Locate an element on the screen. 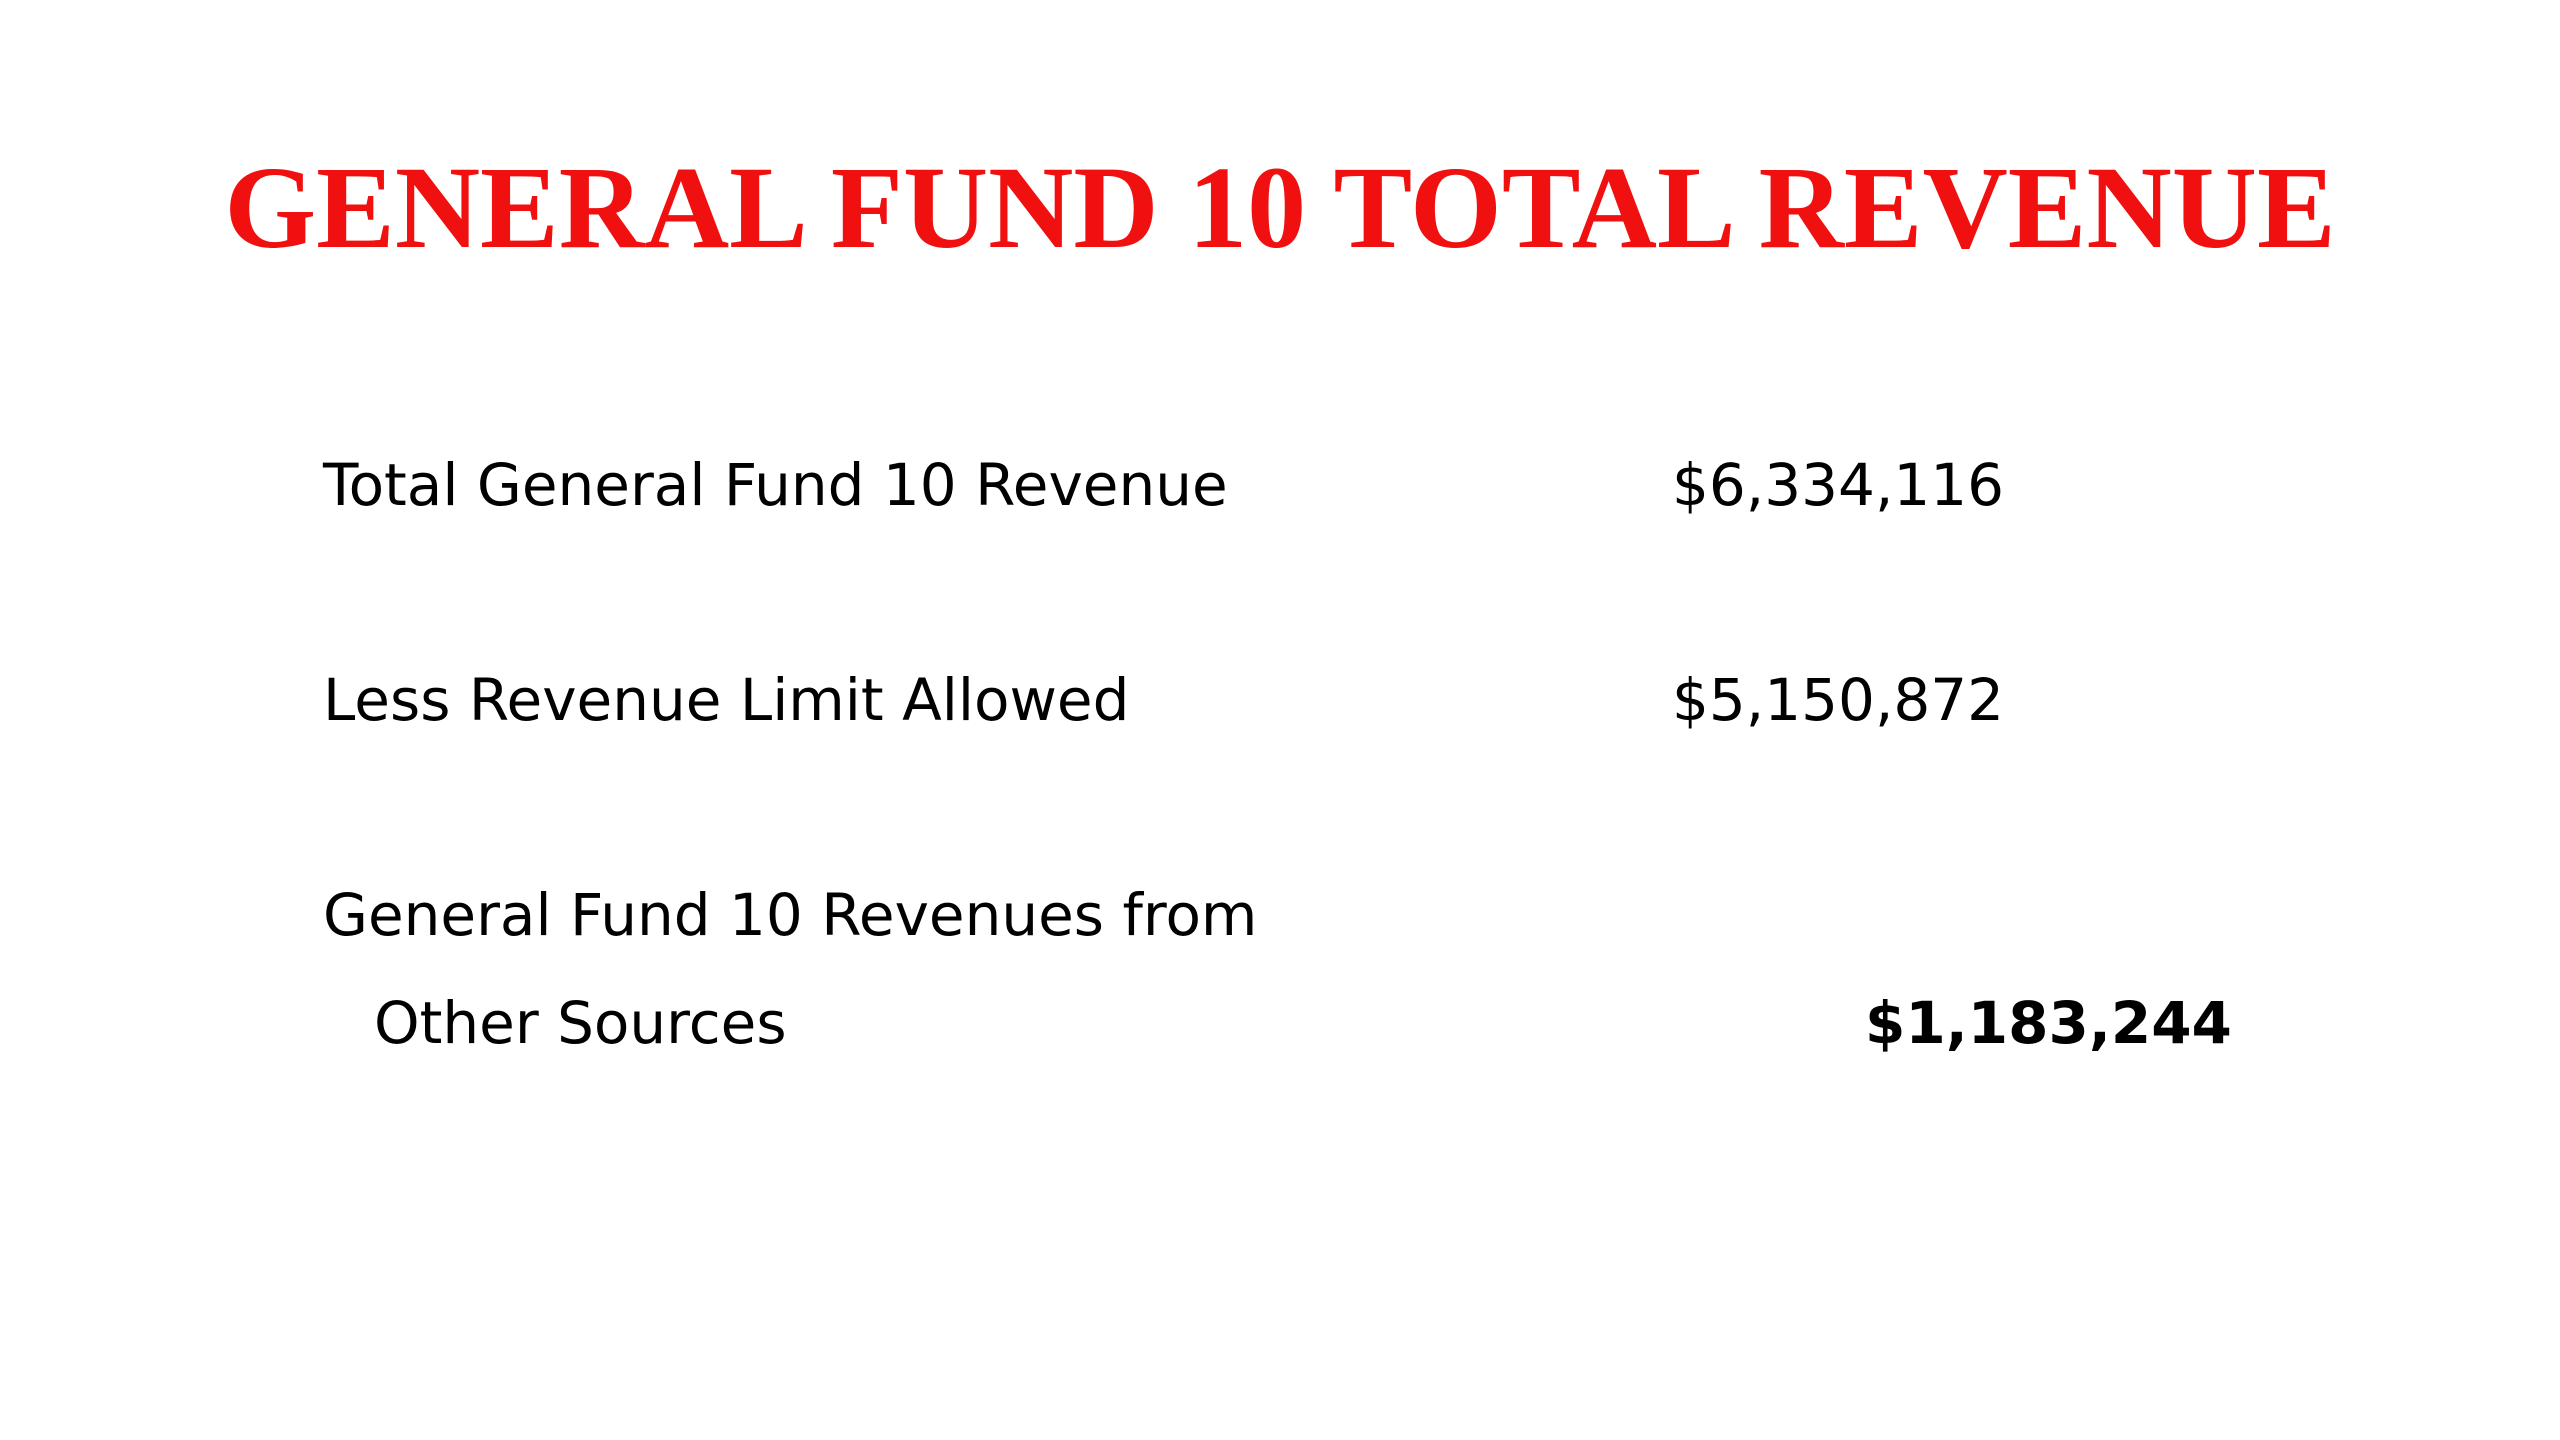 This screenshot has height=1440, width=2560. revenue-limit-value: $5,150,872 is located at coordinates (1838, 700).